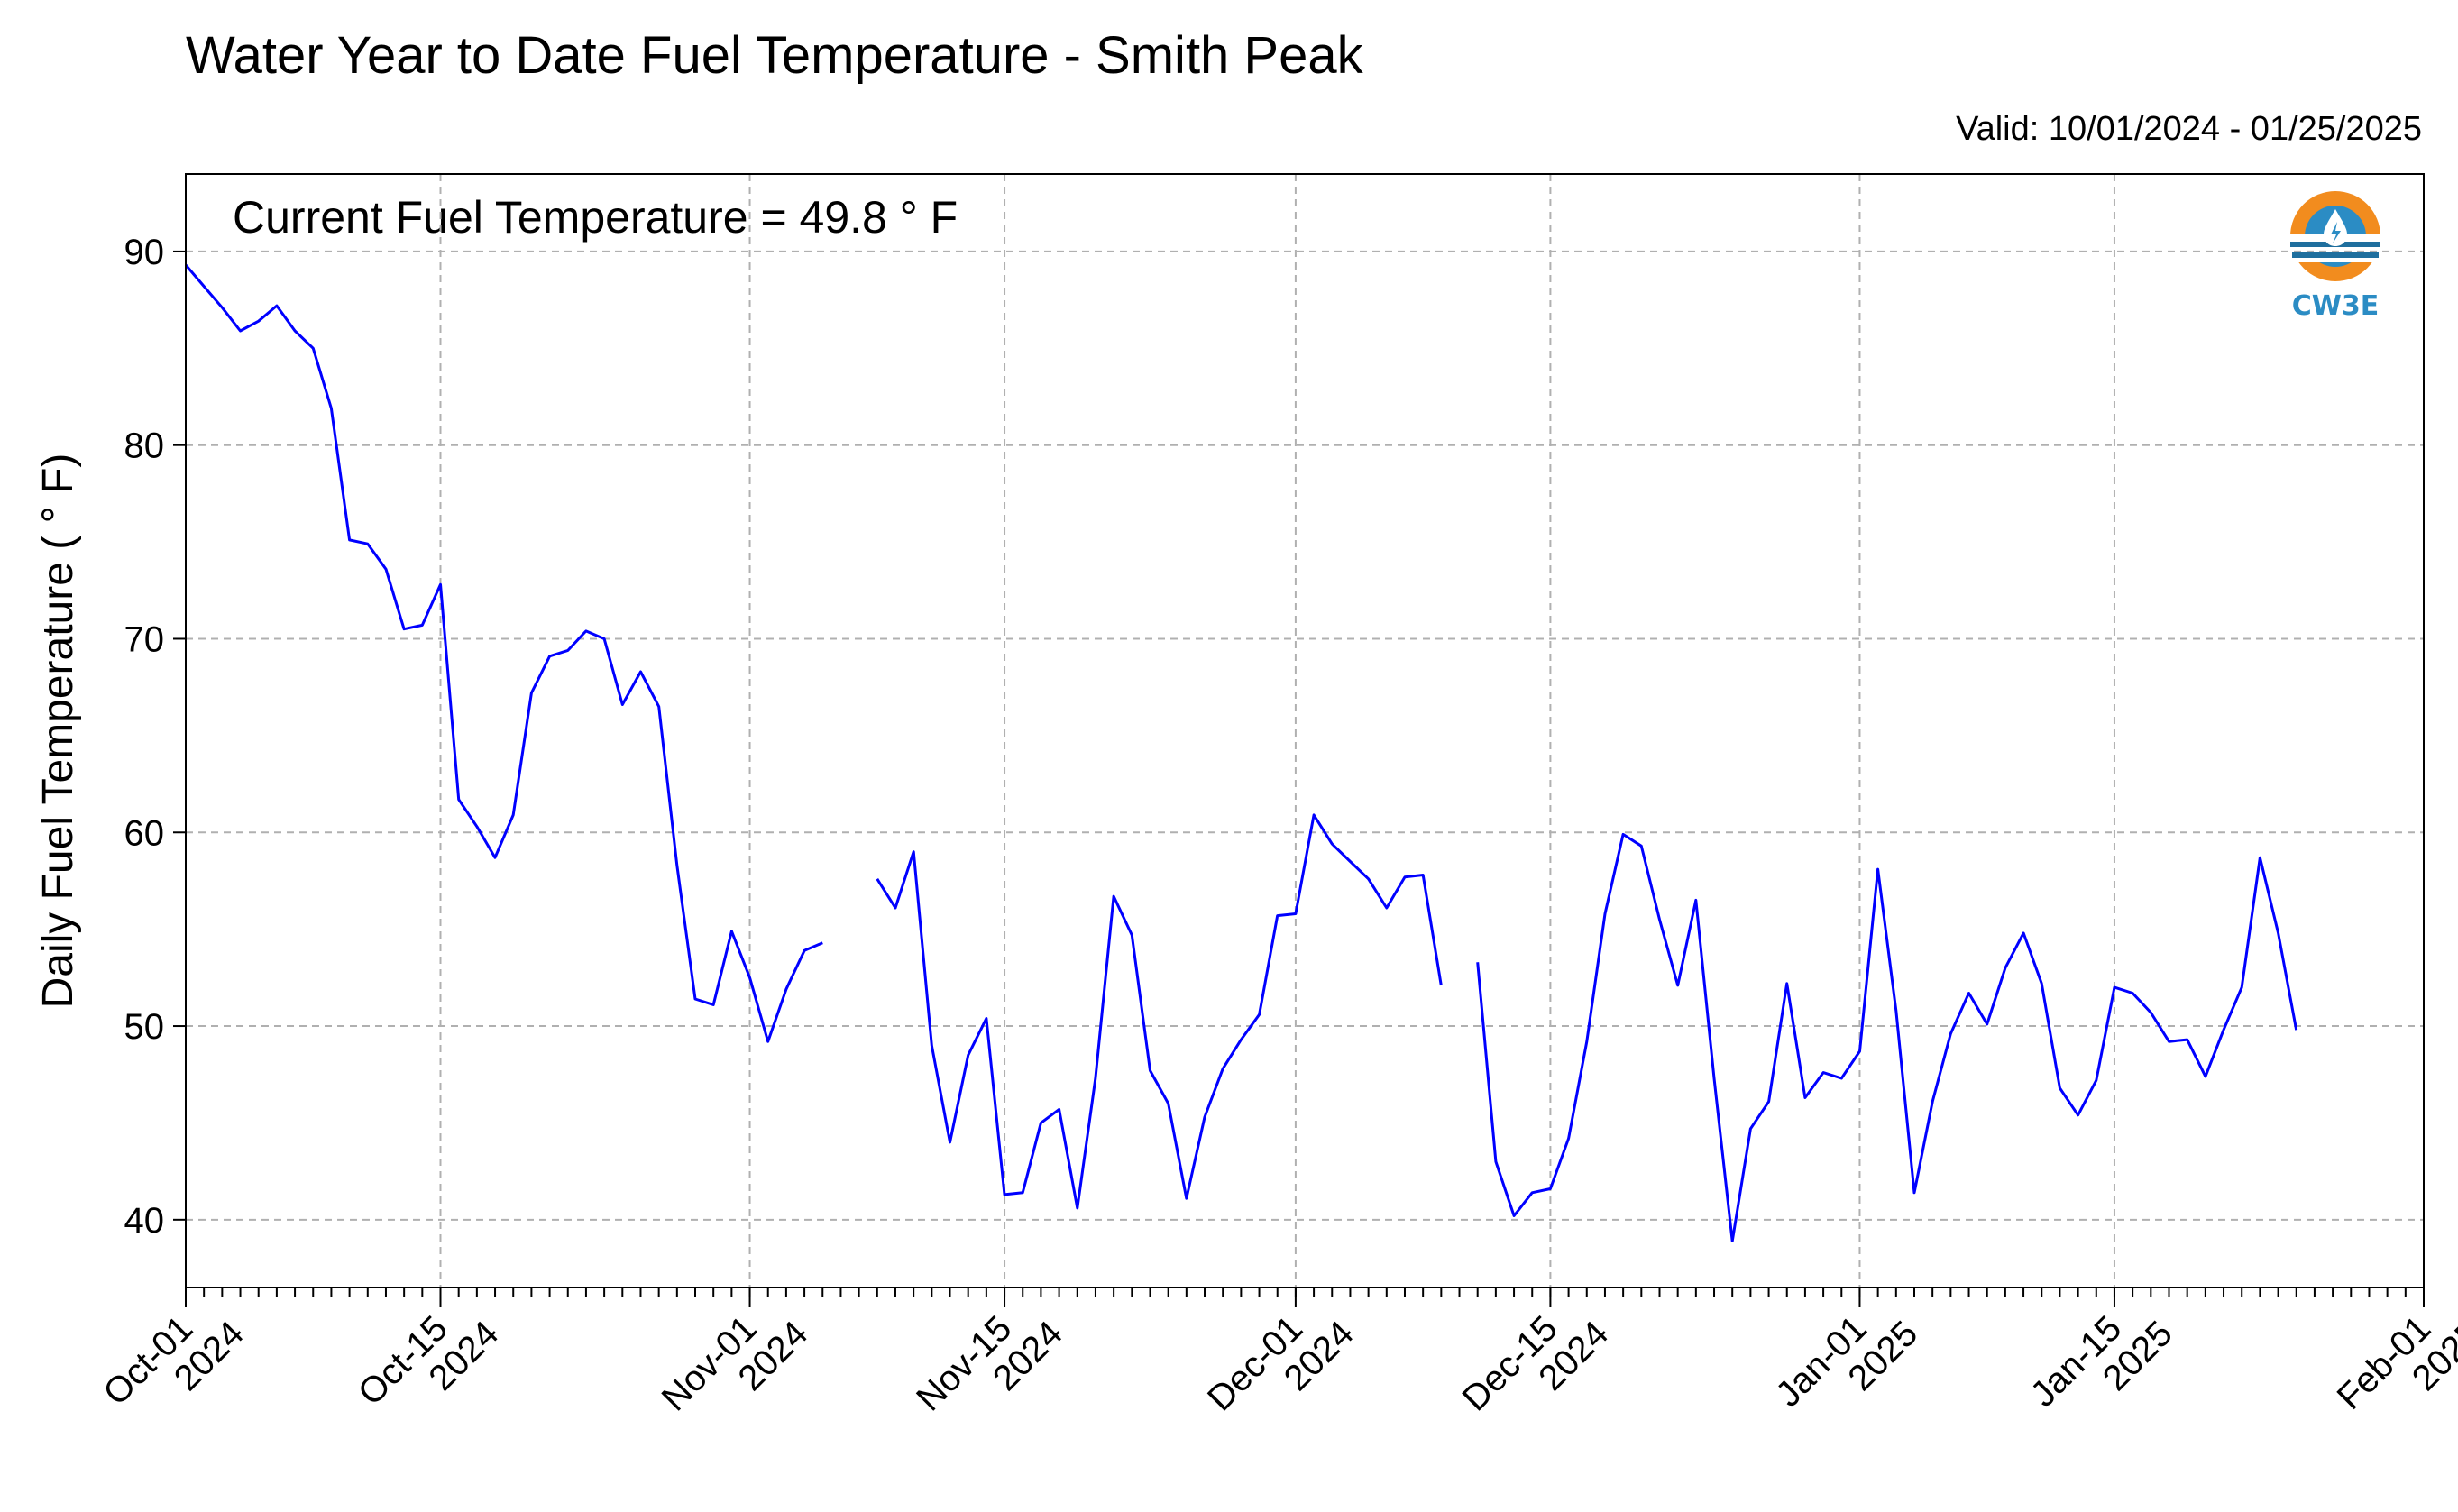 The image size is (2458, 1512). Describe the element at coordinates (1535, 1366) in the screenshot. I see `x-tick-label: Dec-152024` at that location.